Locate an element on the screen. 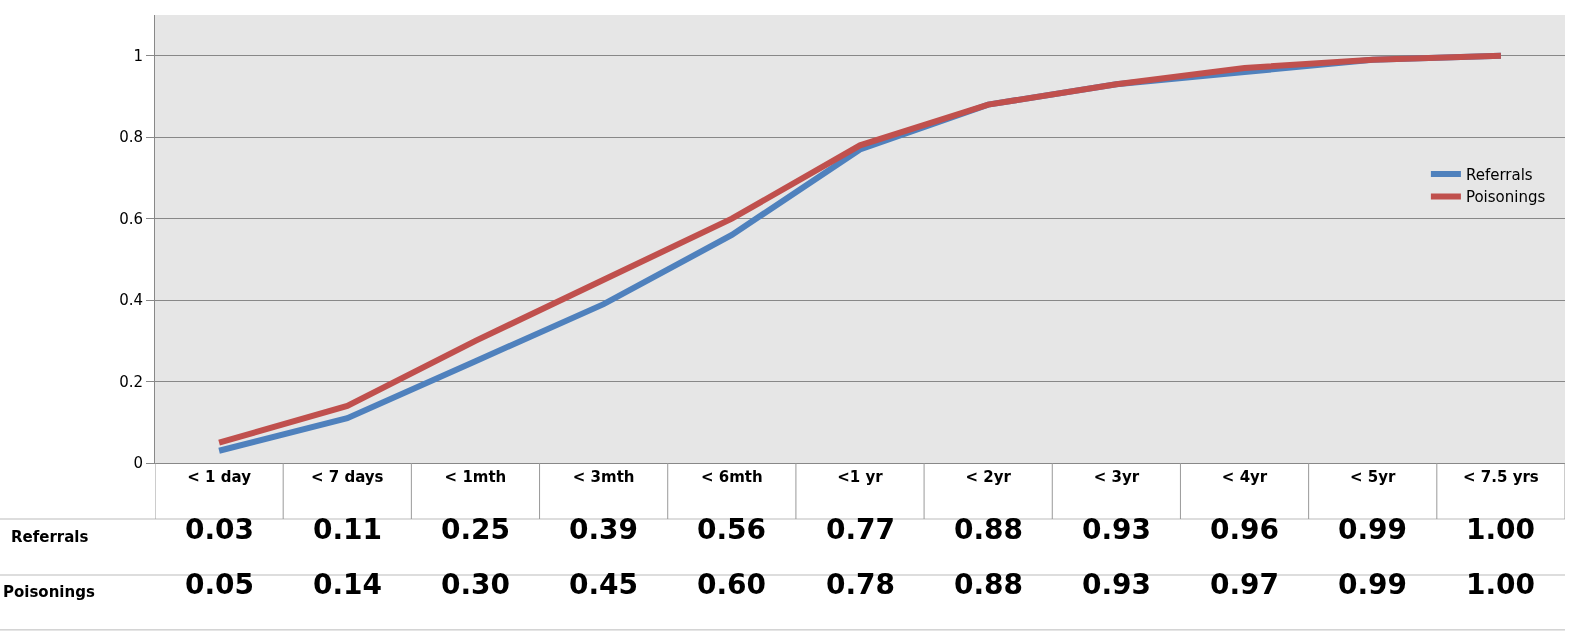 Image resolution: width=1587 pixels, height=633 pixels. data-label: 0.45 is located at coordinates (604, 584).